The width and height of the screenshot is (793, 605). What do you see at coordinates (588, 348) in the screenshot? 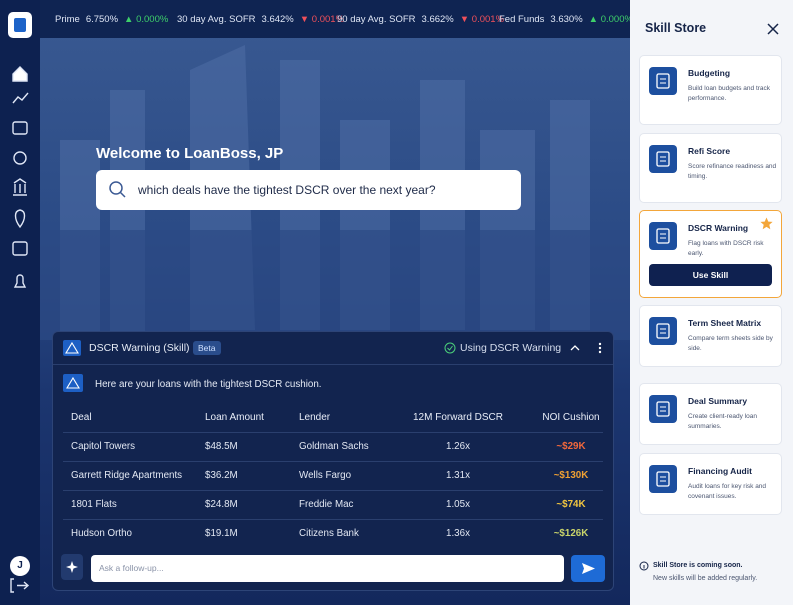
I see `panel-controls` at bounding box center [588, 348].